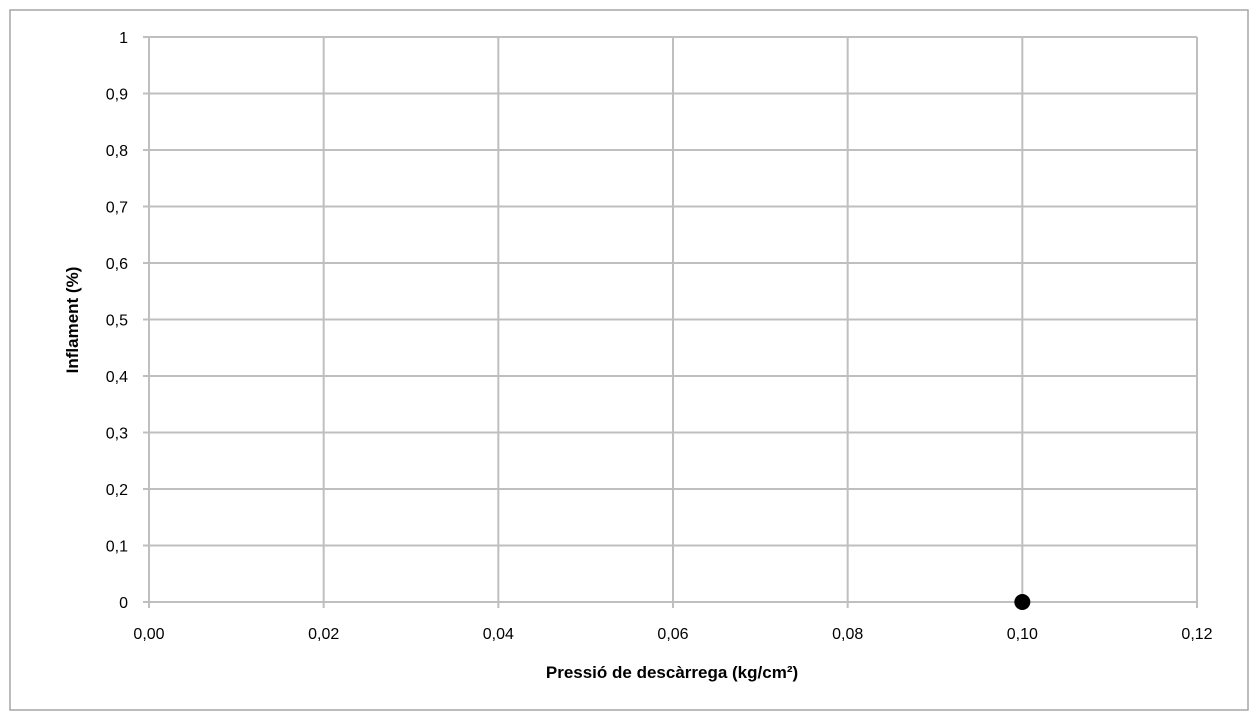 The width and height of the screenshot is (1256, 720). I want to click on x-tick-label: 0,12, so click(1196, 634).